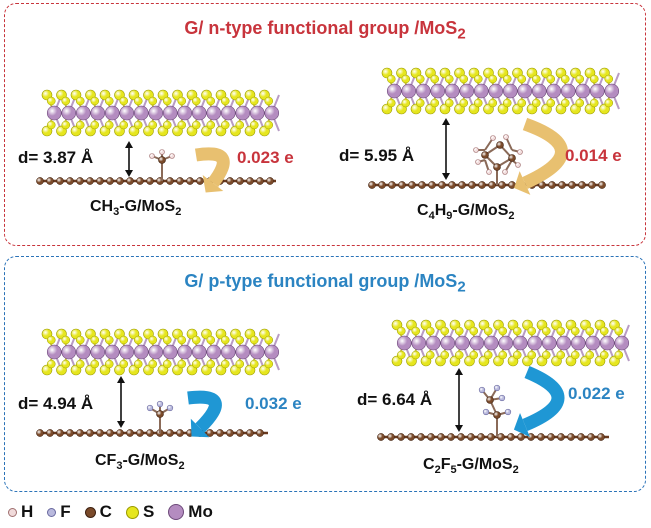  I want to click on hydrogen-atom-icon, so click(12, 512).